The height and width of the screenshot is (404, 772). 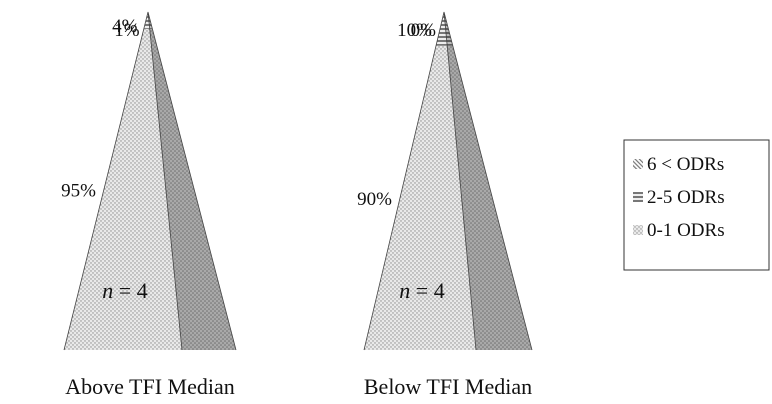 I want to click on segment-0-1-odrs-above-tfi-median-front, so click(x=123, y=189).